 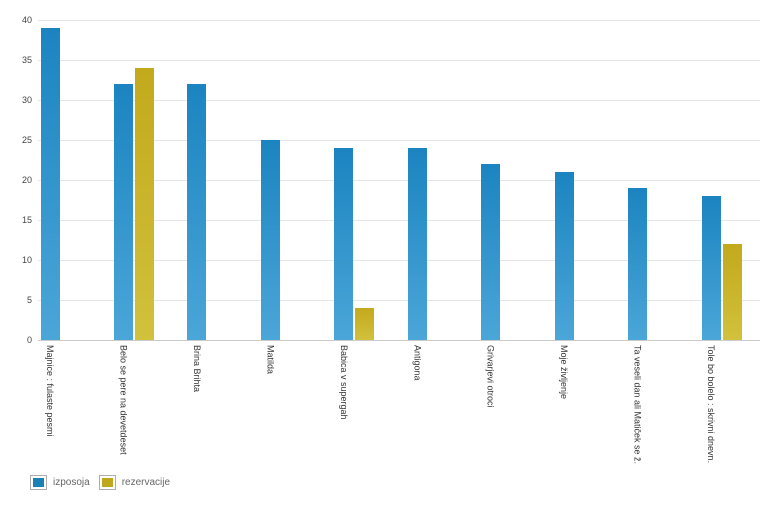 What do you see at coordinates (71, 482) in the screenshot?
I see `legend-label-izposoja: izposoja` at bounding box center [71, 482].